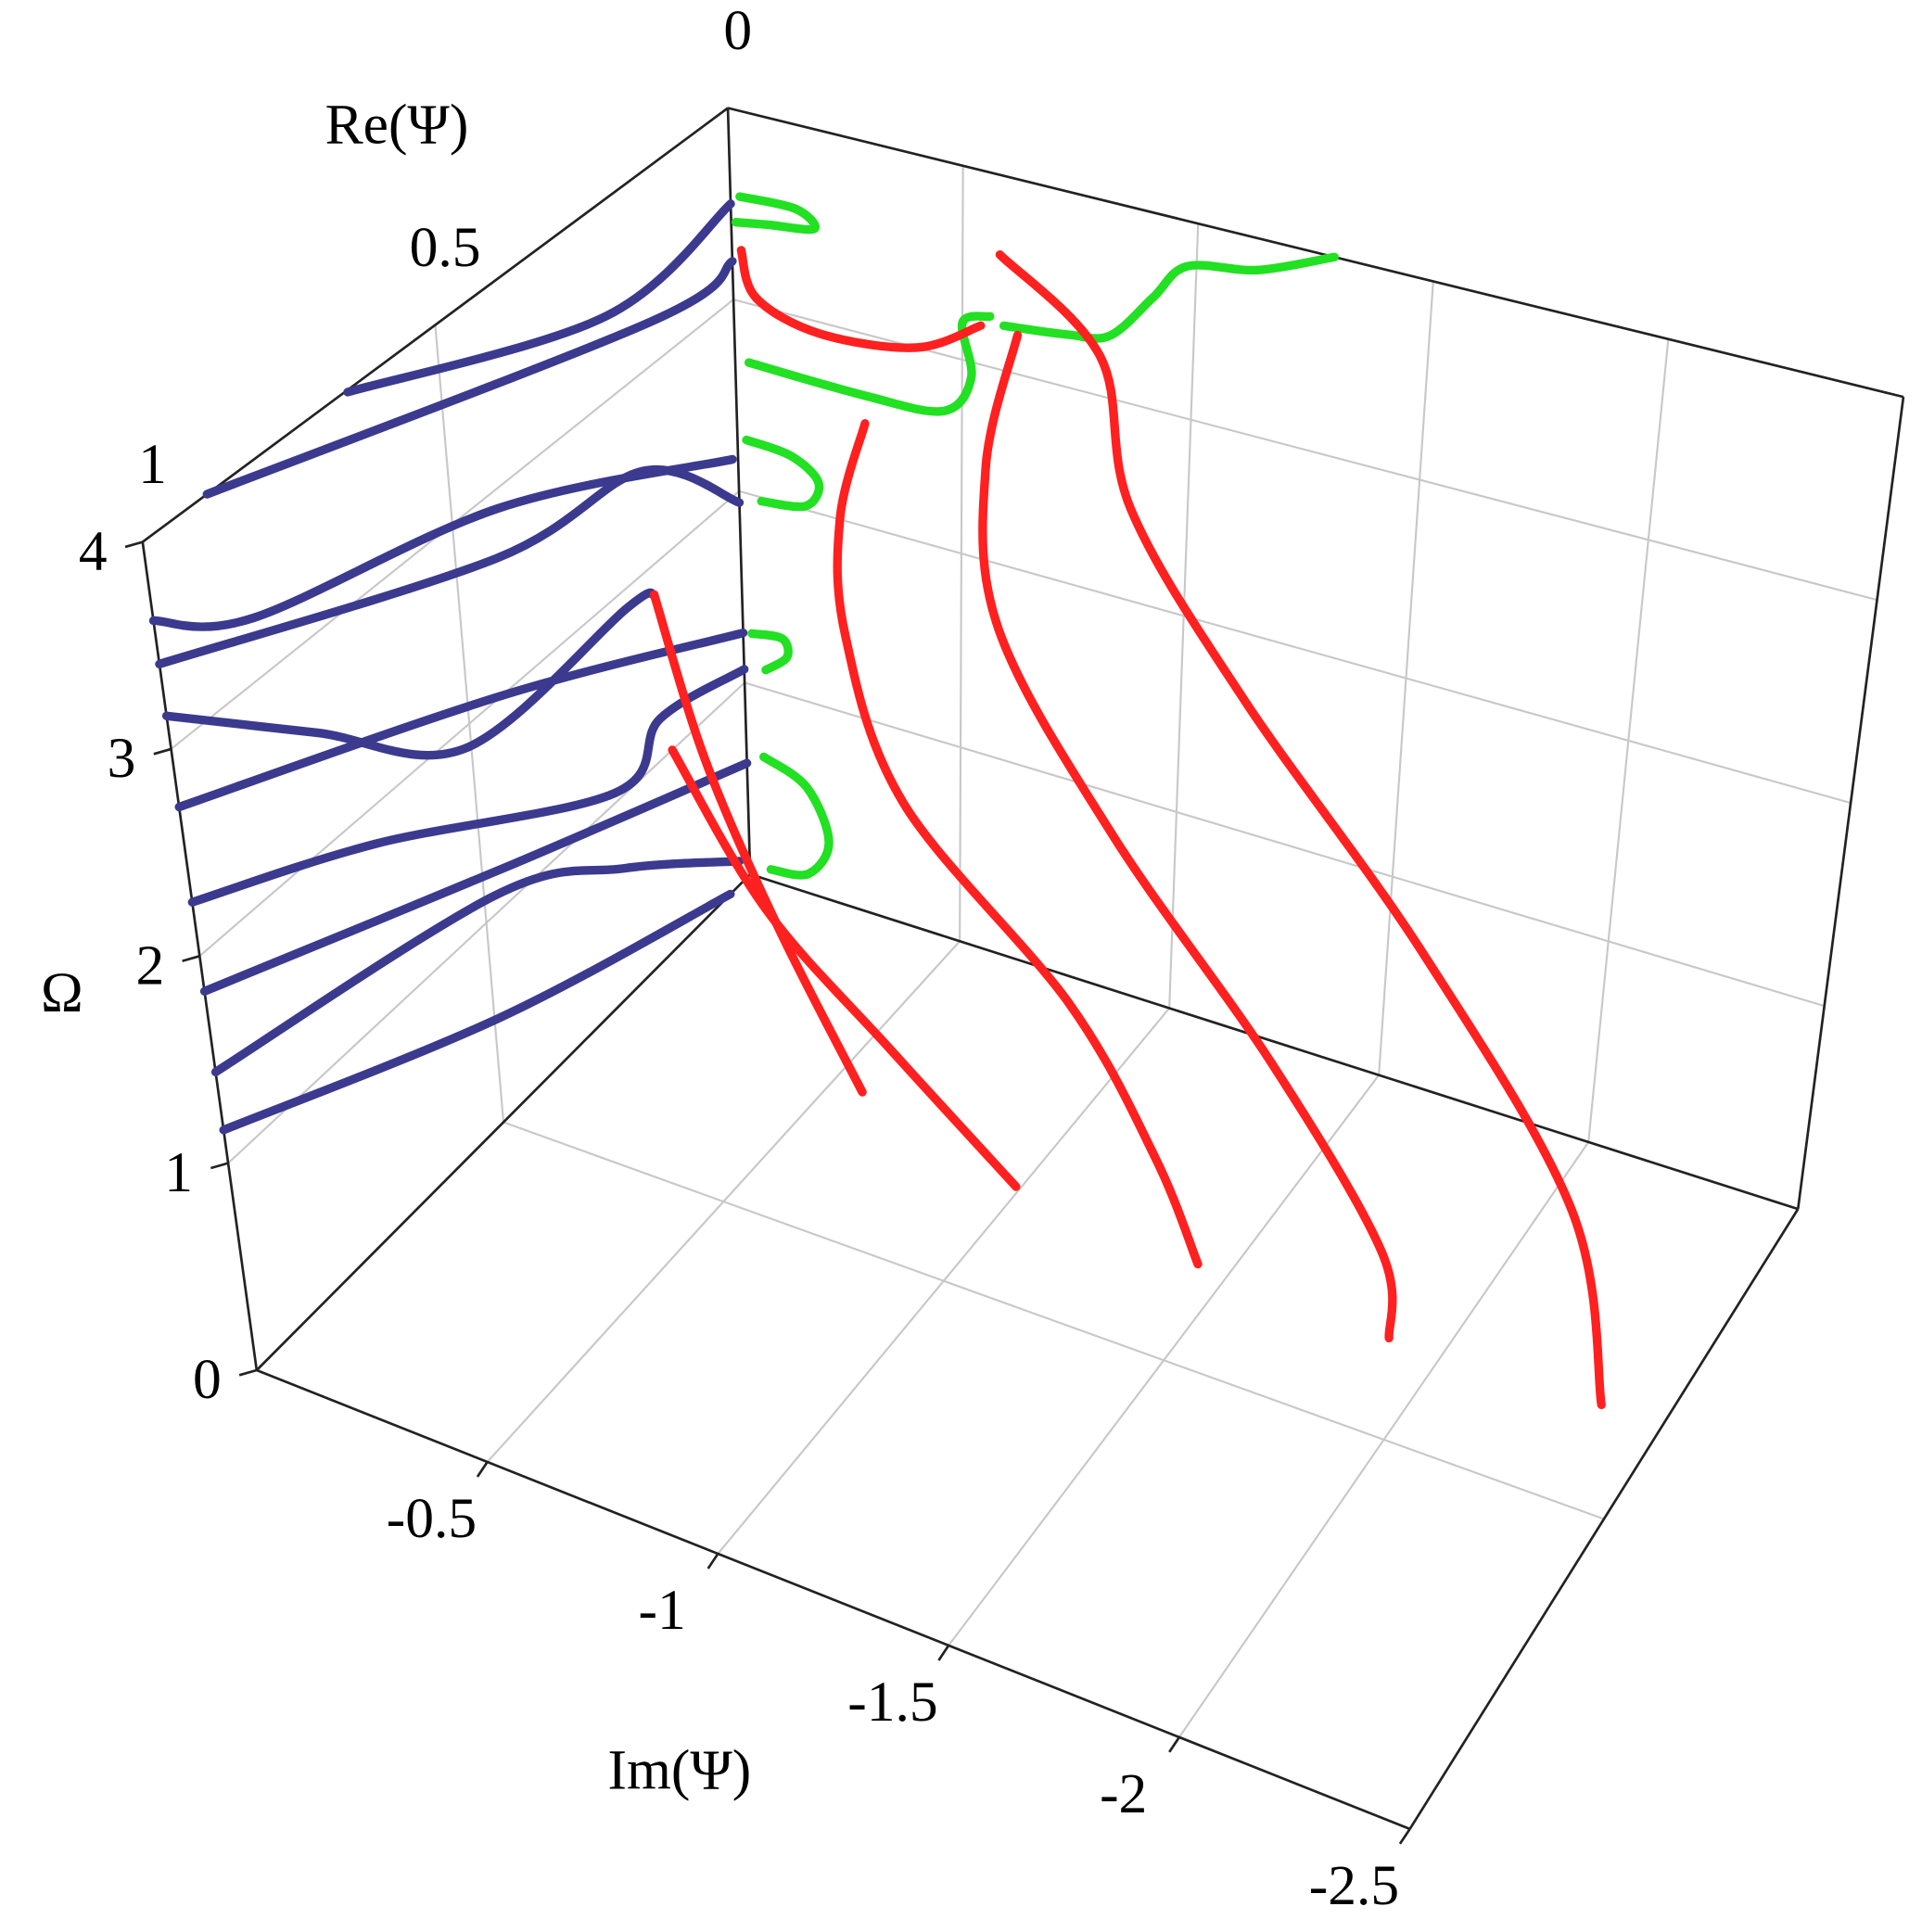  Describe the element at coordinates (207, 1379) in the screenshot. I see `z-tick-label: 0` at that location.